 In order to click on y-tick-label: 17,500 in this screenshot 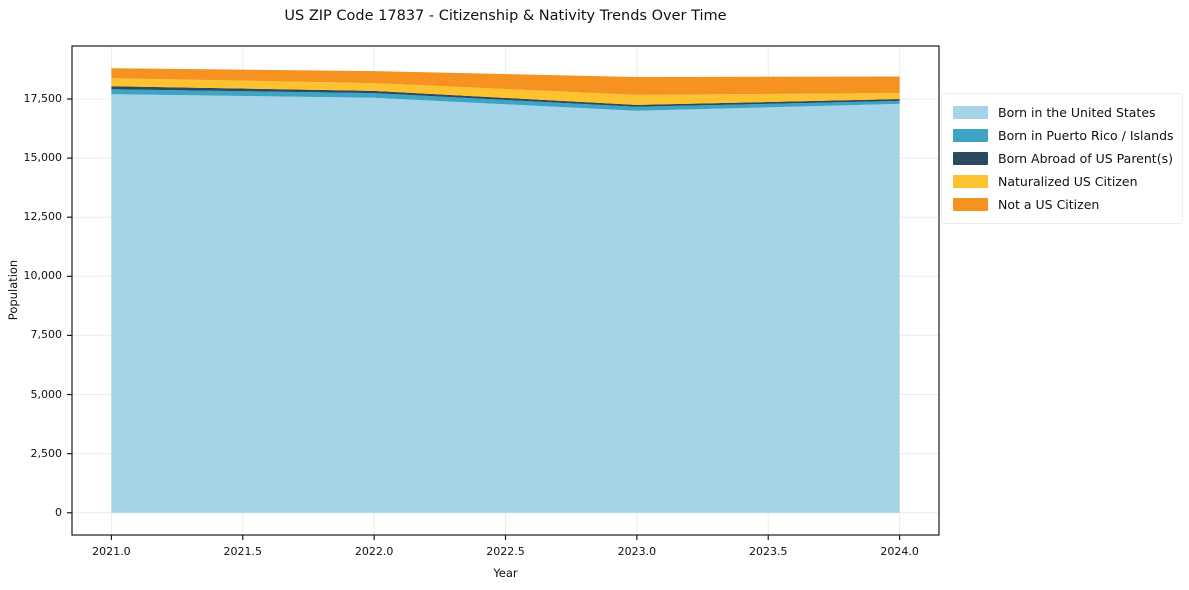, I will do `click(43, 98)`.